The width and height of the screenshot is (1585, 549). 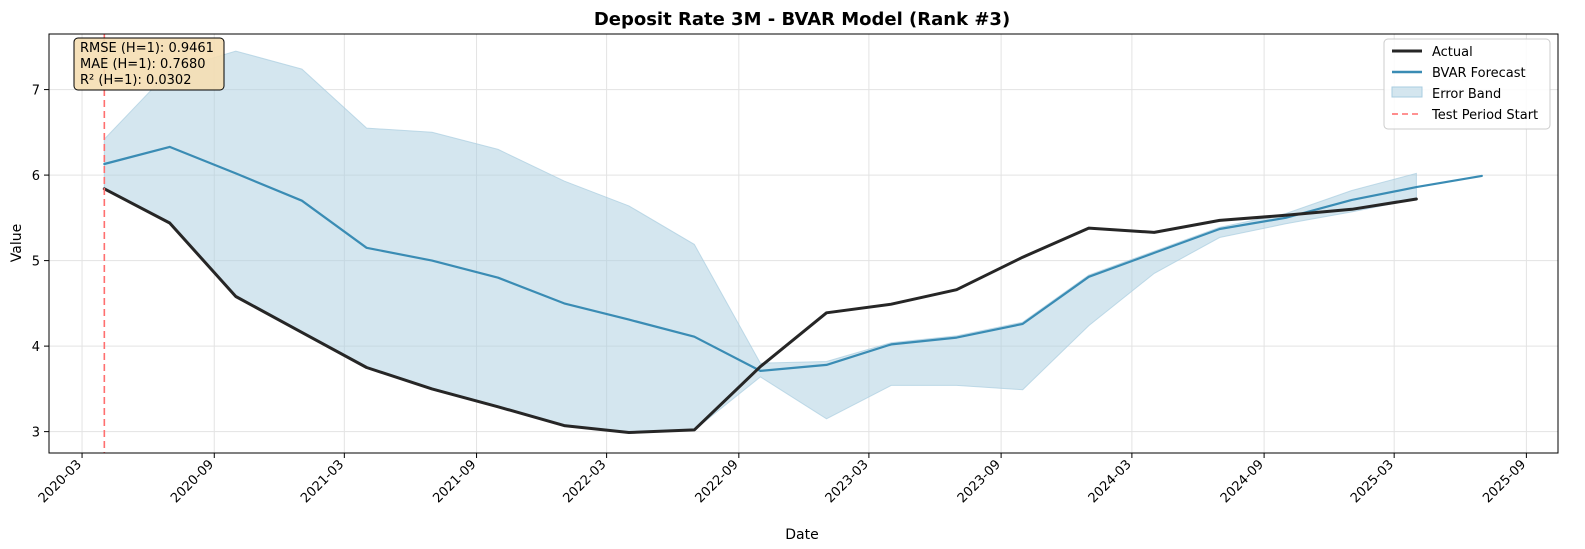 I want to click on x-tick-label: 2020-03, so click(x=60, y=481).